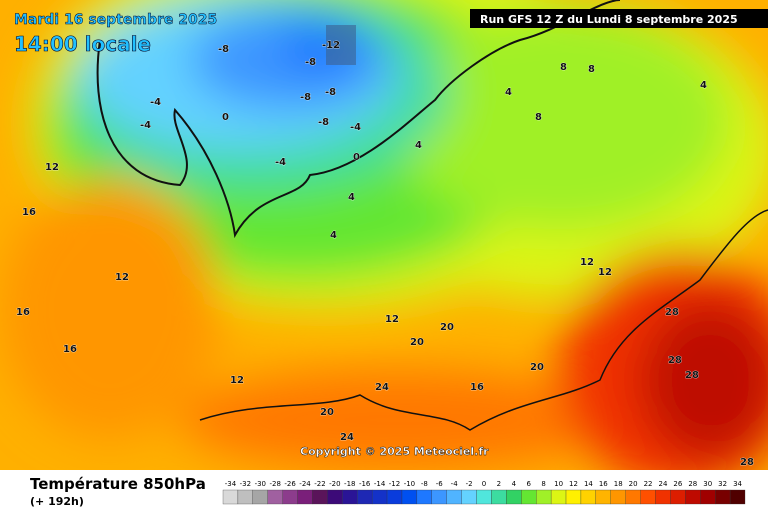  What do you see at coordinates (588, 484) in the screenshot?
I see `colorbar-tick-label: 14` at bounding box center [588, 484].